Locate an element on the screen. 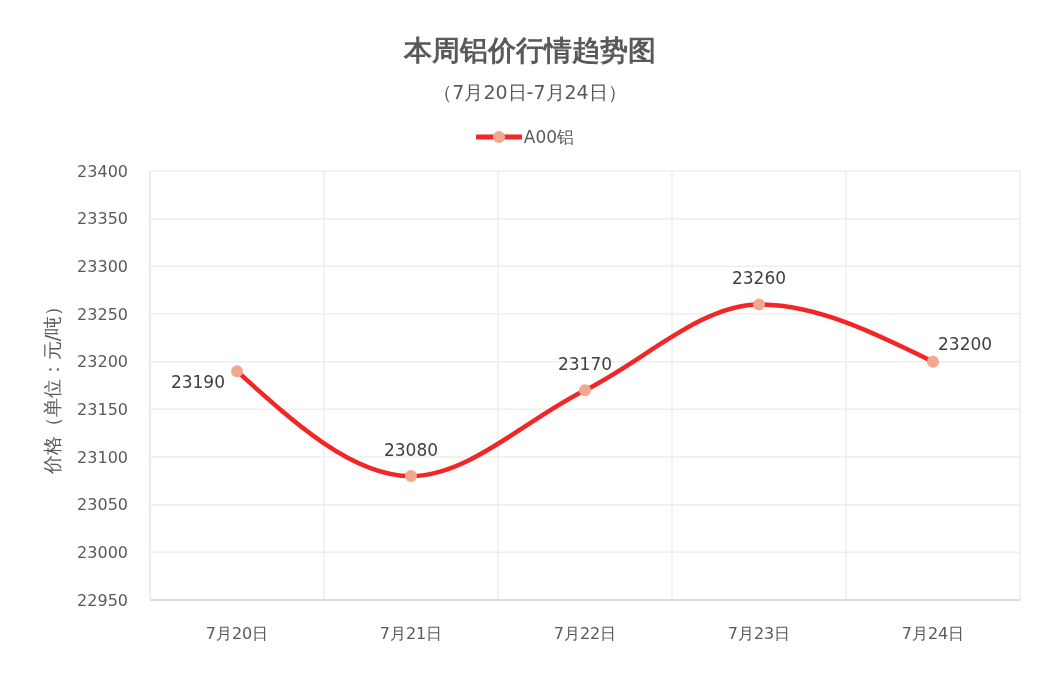 Image resolution: width=1060 pixels, height=687 pixels. x-tick-label: 7月20日 is located at coordinates (237, 634).